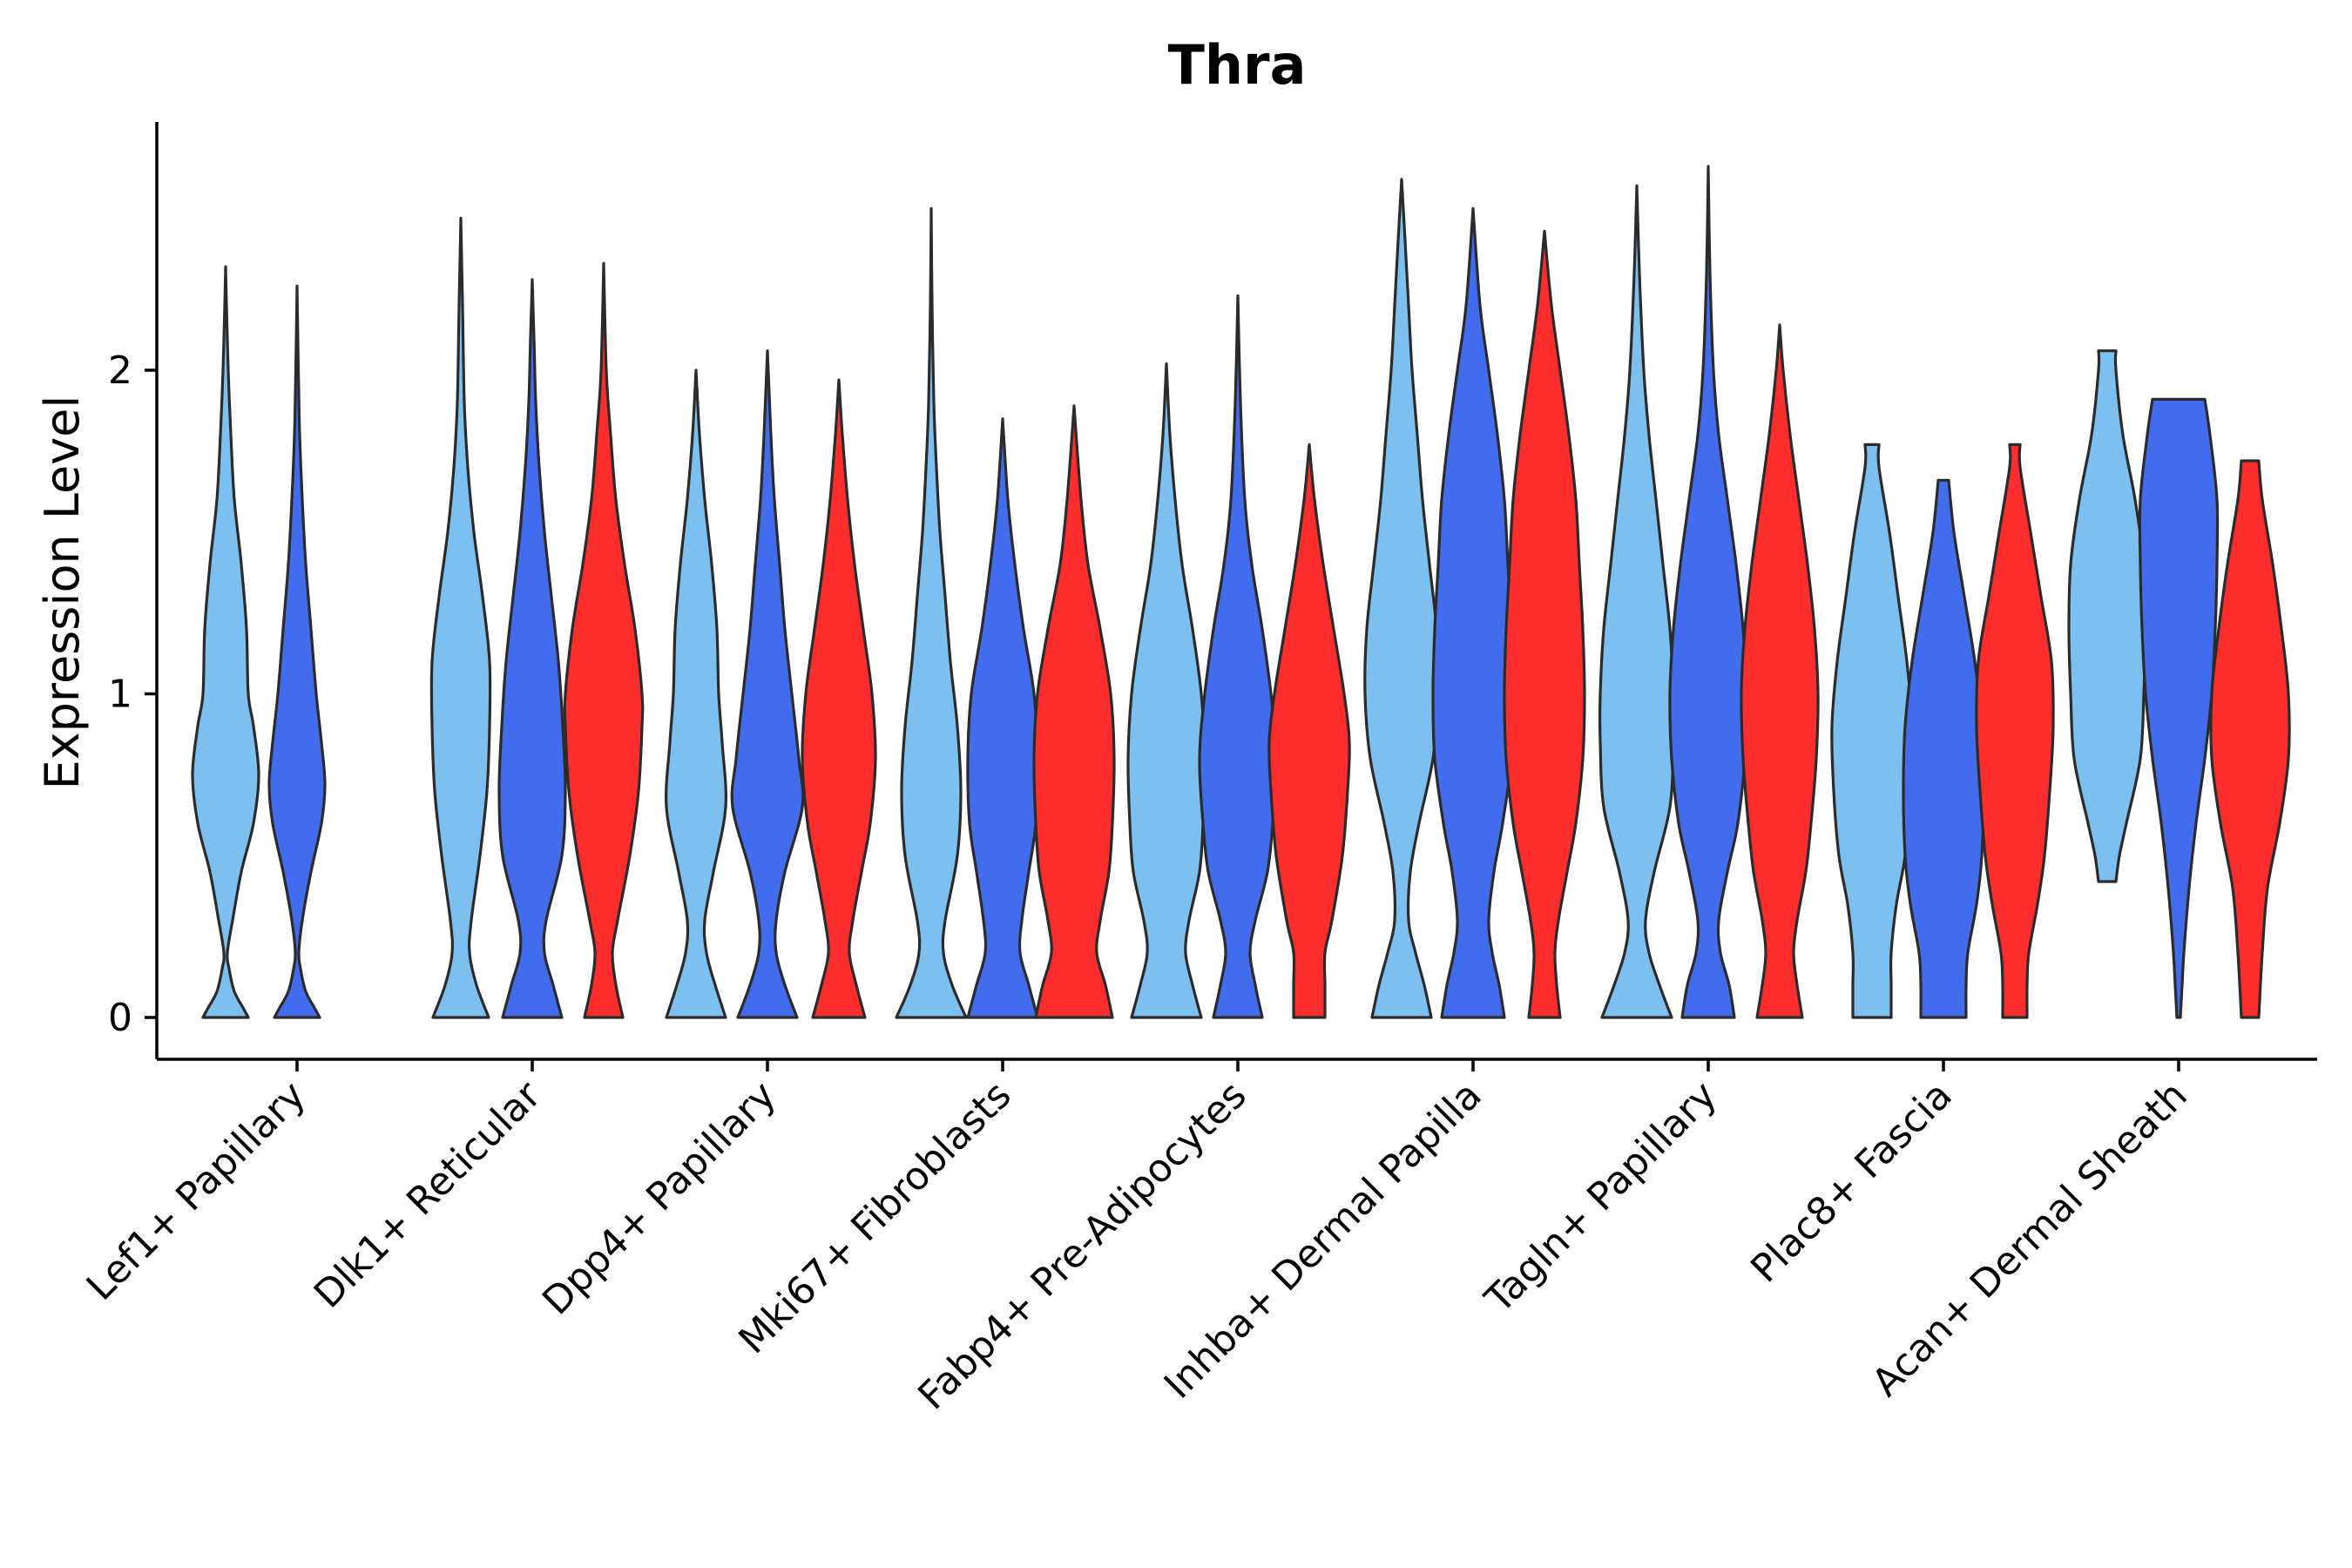 The image size is (2352, 1568). What do you see at coordinates (1237, 65) in the screenshot?
I see `chart-title: Thra` at bounding box center [1237, 65].